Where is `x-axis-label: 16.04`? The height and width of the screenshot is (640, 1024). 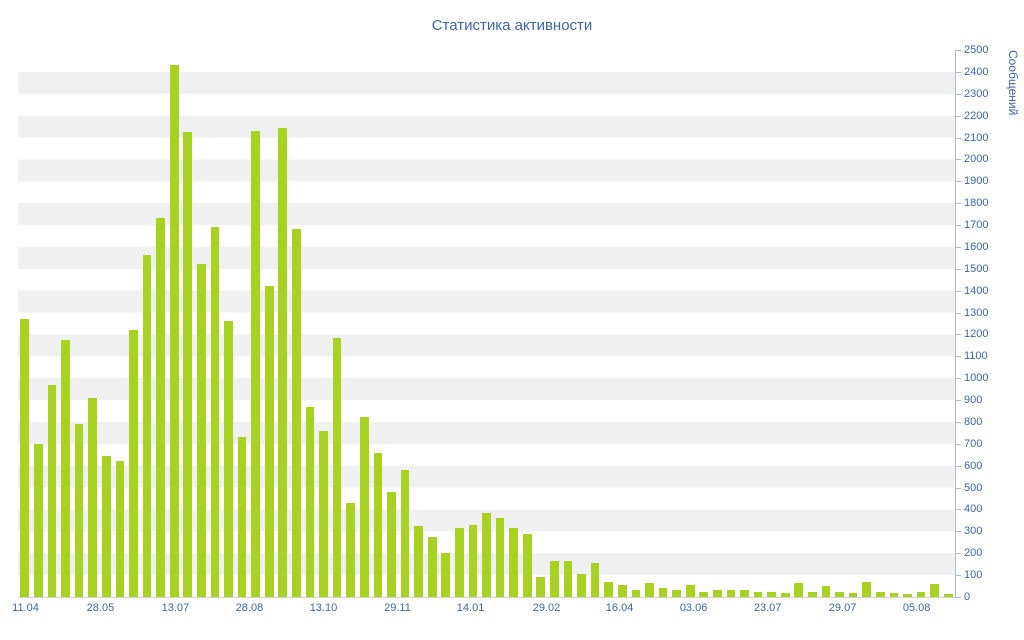
x-axis-label: 16.04 is located at coordinates (619, 608).